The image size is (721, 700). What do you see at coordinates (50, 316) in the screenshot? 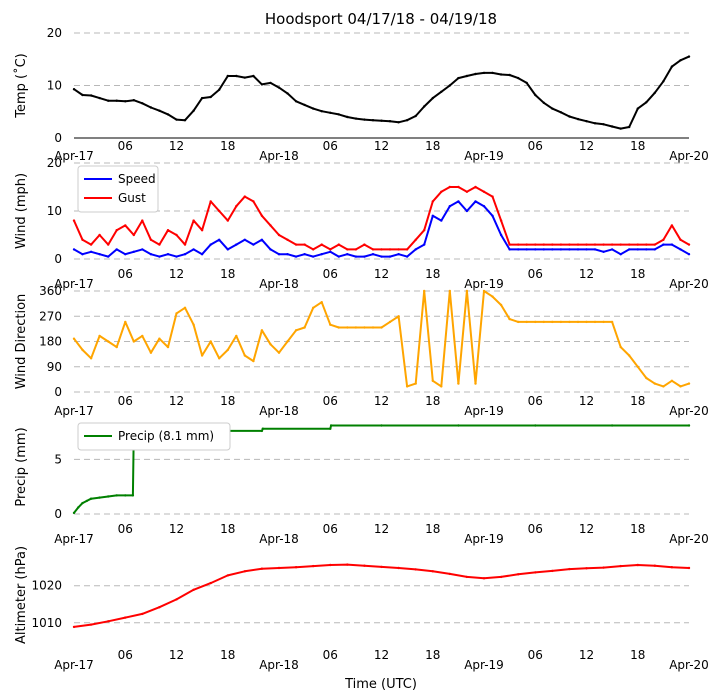
I see `y-tick-label: 270` at bounding box center [50, 316].